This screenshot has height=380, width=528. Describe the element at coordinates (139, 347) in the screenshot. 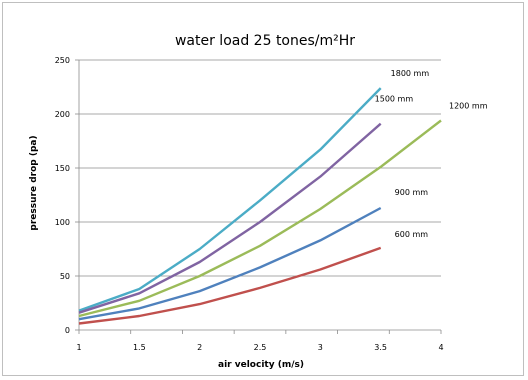

I see `x-tick-label: 1.5` at that location.